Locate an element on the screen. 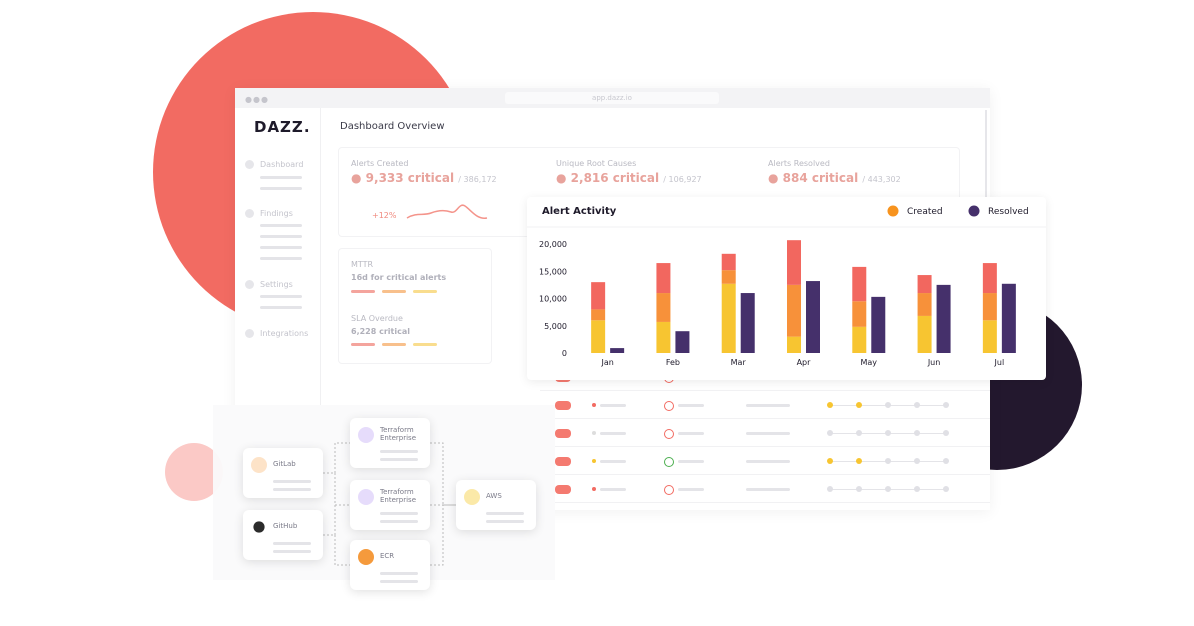  x-tick-label: Mar is located at coordinates (739, 362).